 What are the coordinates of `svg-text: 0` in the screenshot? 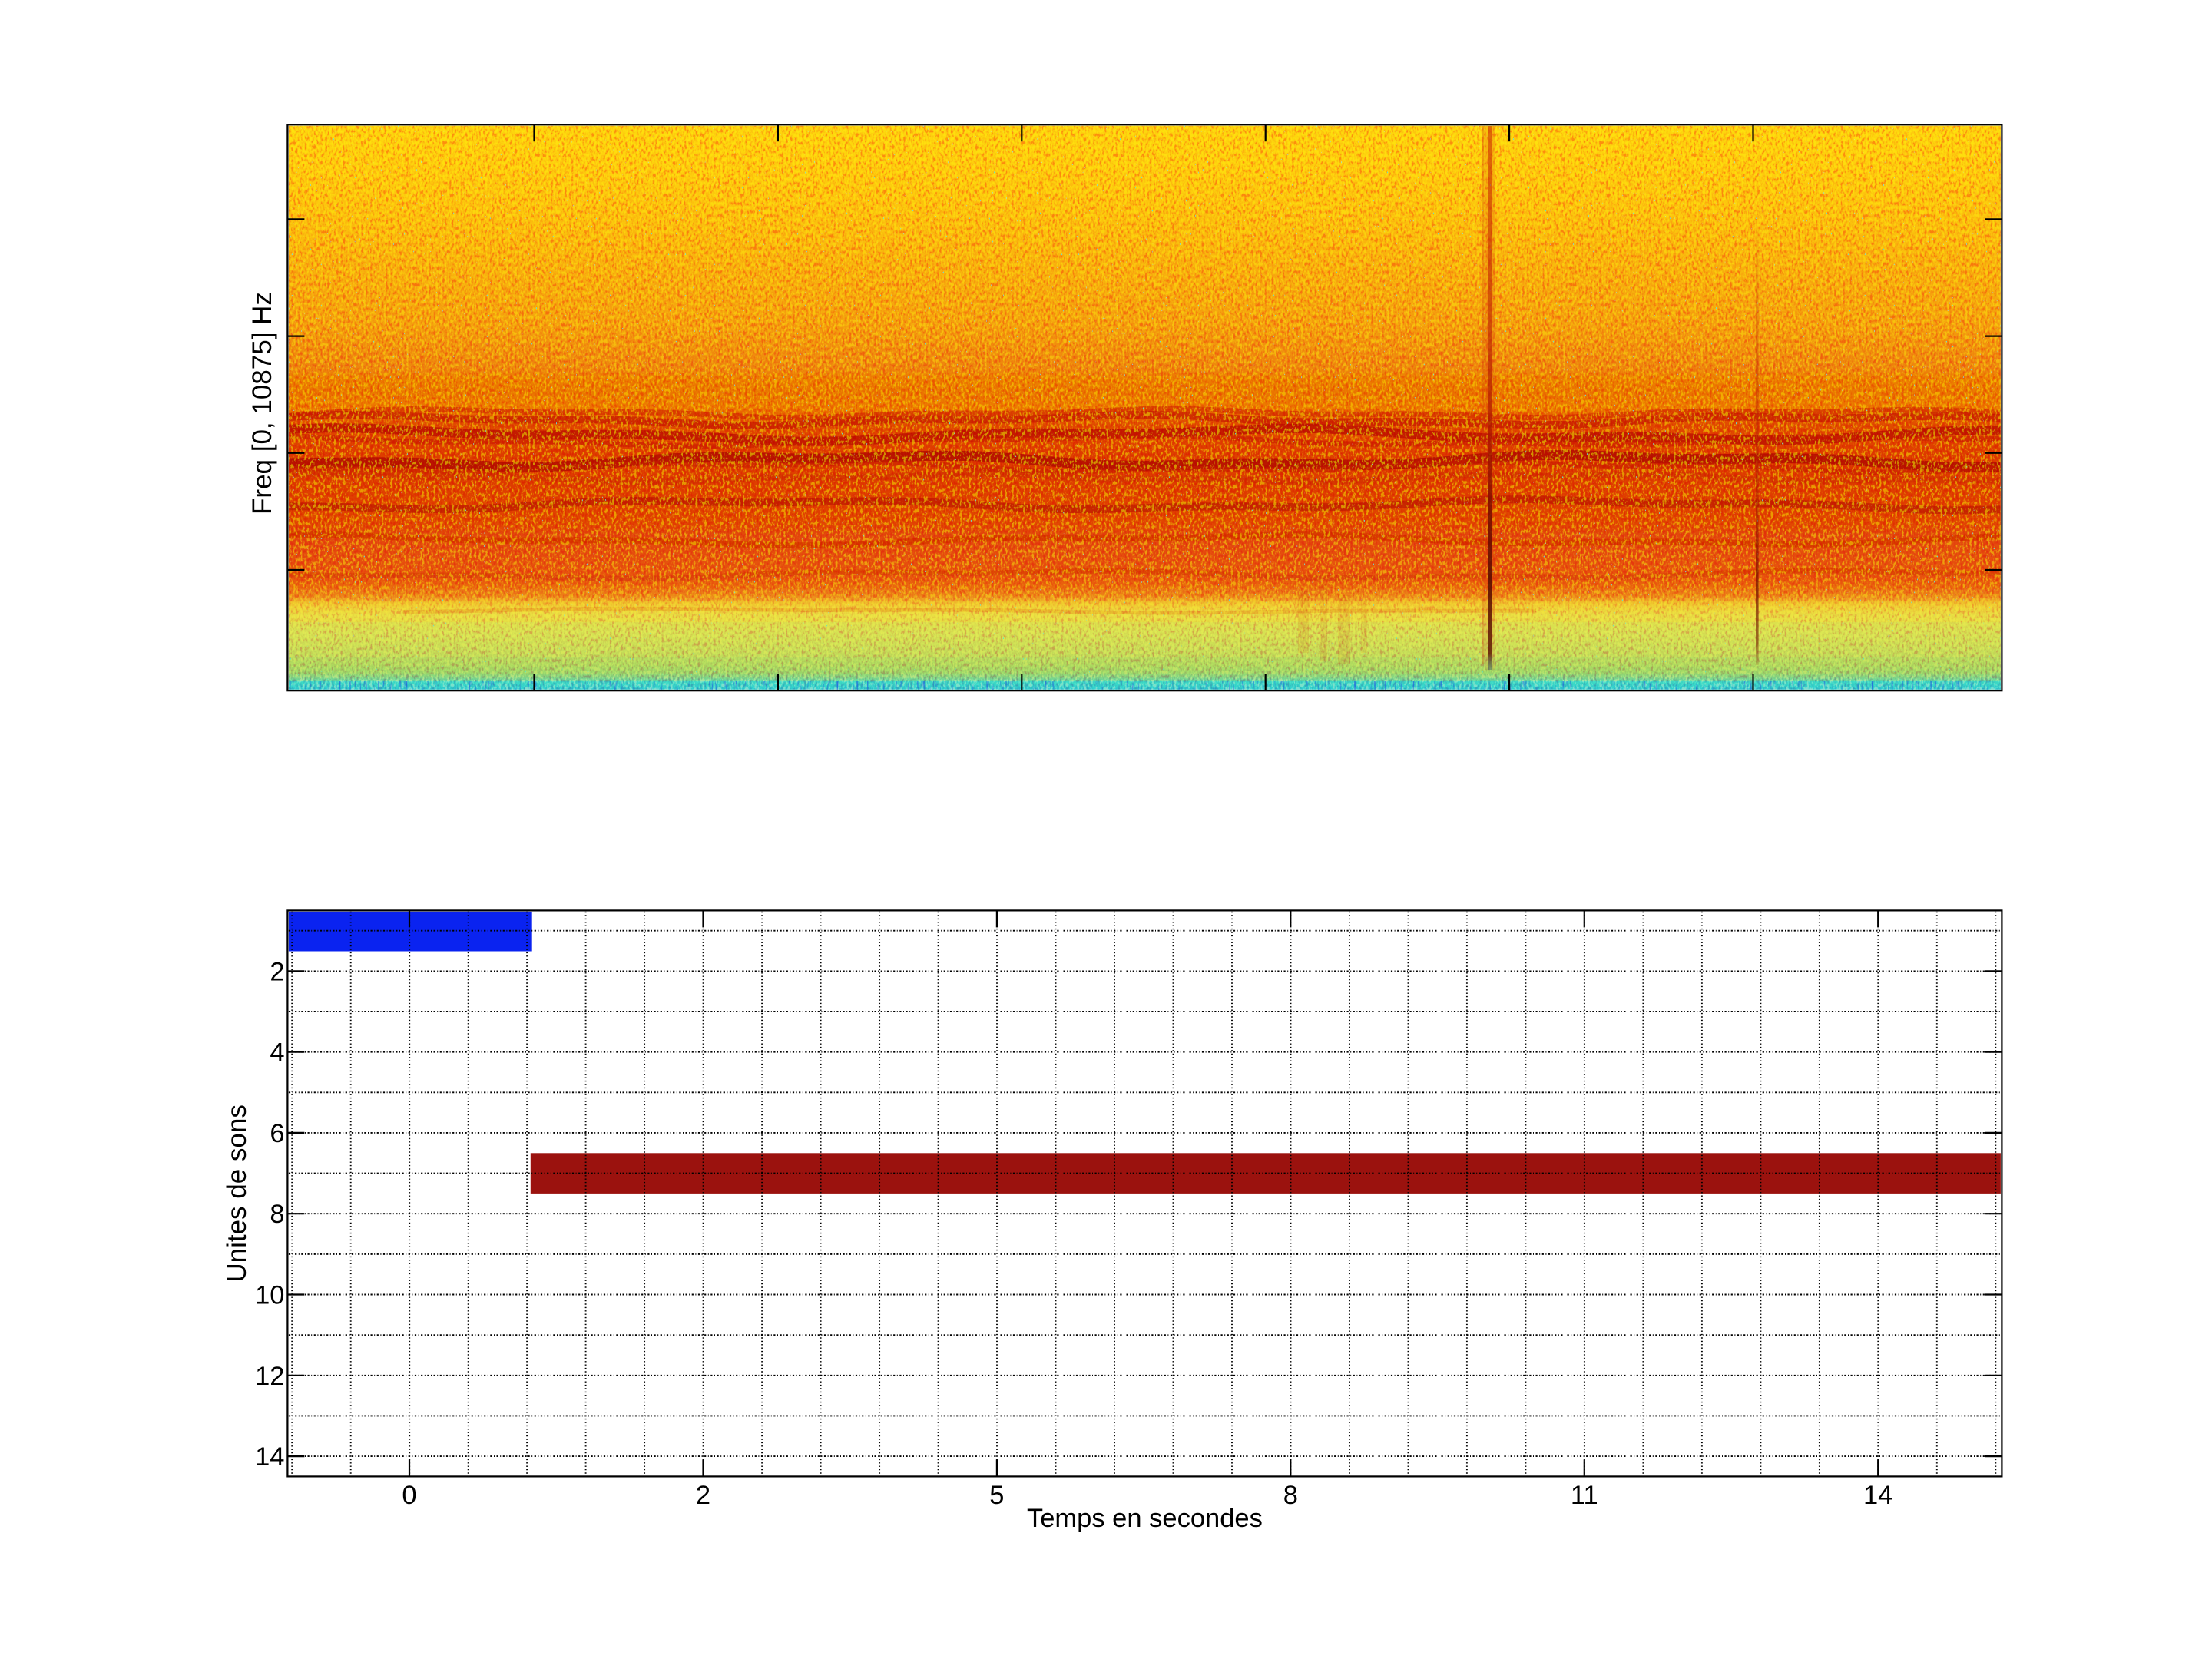 It's located at (409, 1495).